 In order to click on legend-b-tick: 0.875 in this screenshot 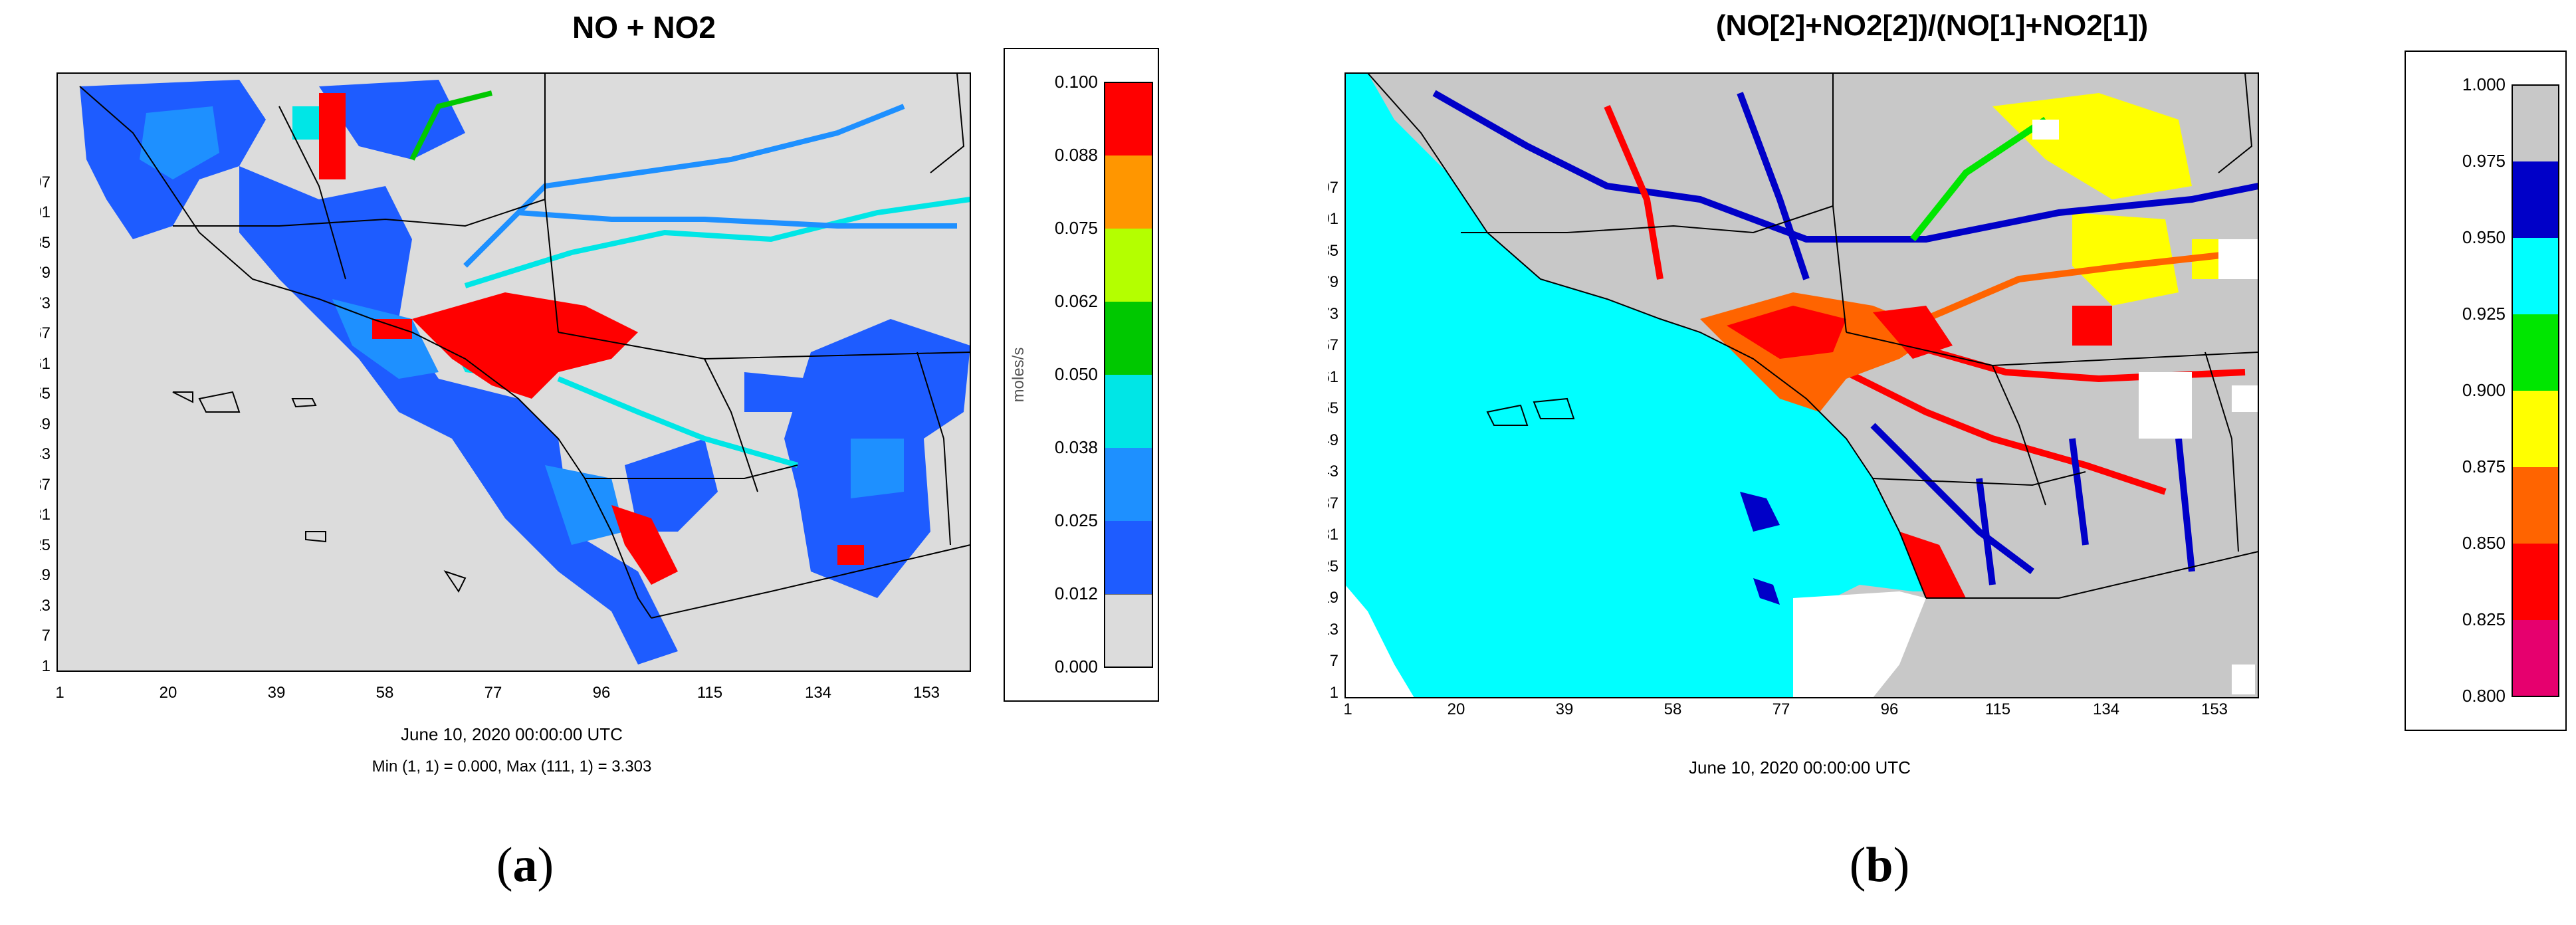, I will do `click(2484, 466)`.